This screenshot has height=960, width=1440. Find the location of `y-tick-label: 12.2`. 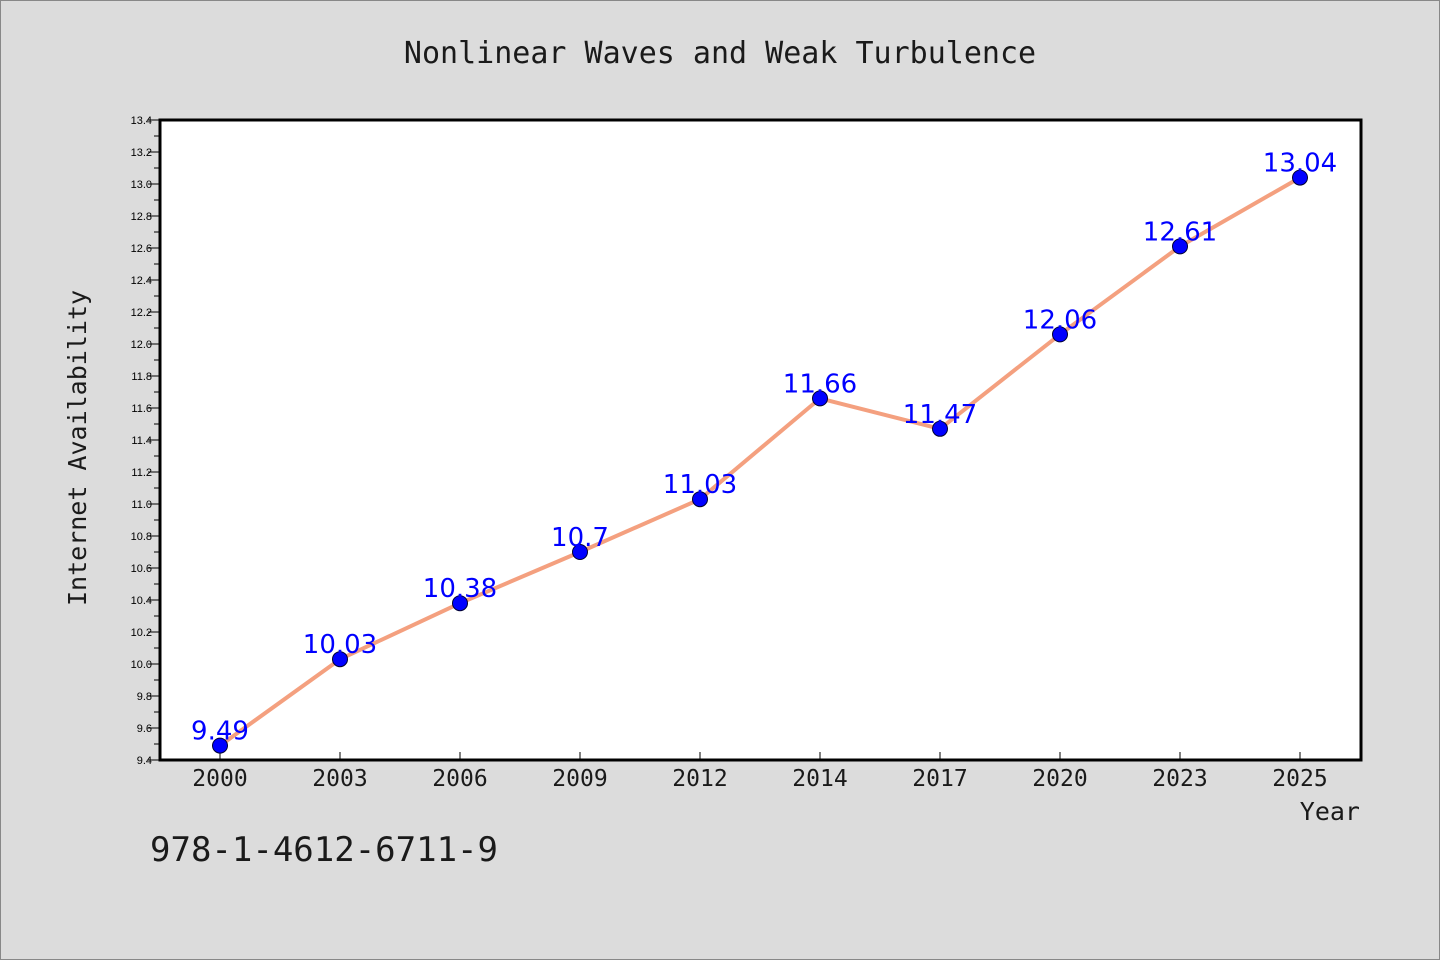

y-tick-label: 12.2 is located at coordinates (141, 313).